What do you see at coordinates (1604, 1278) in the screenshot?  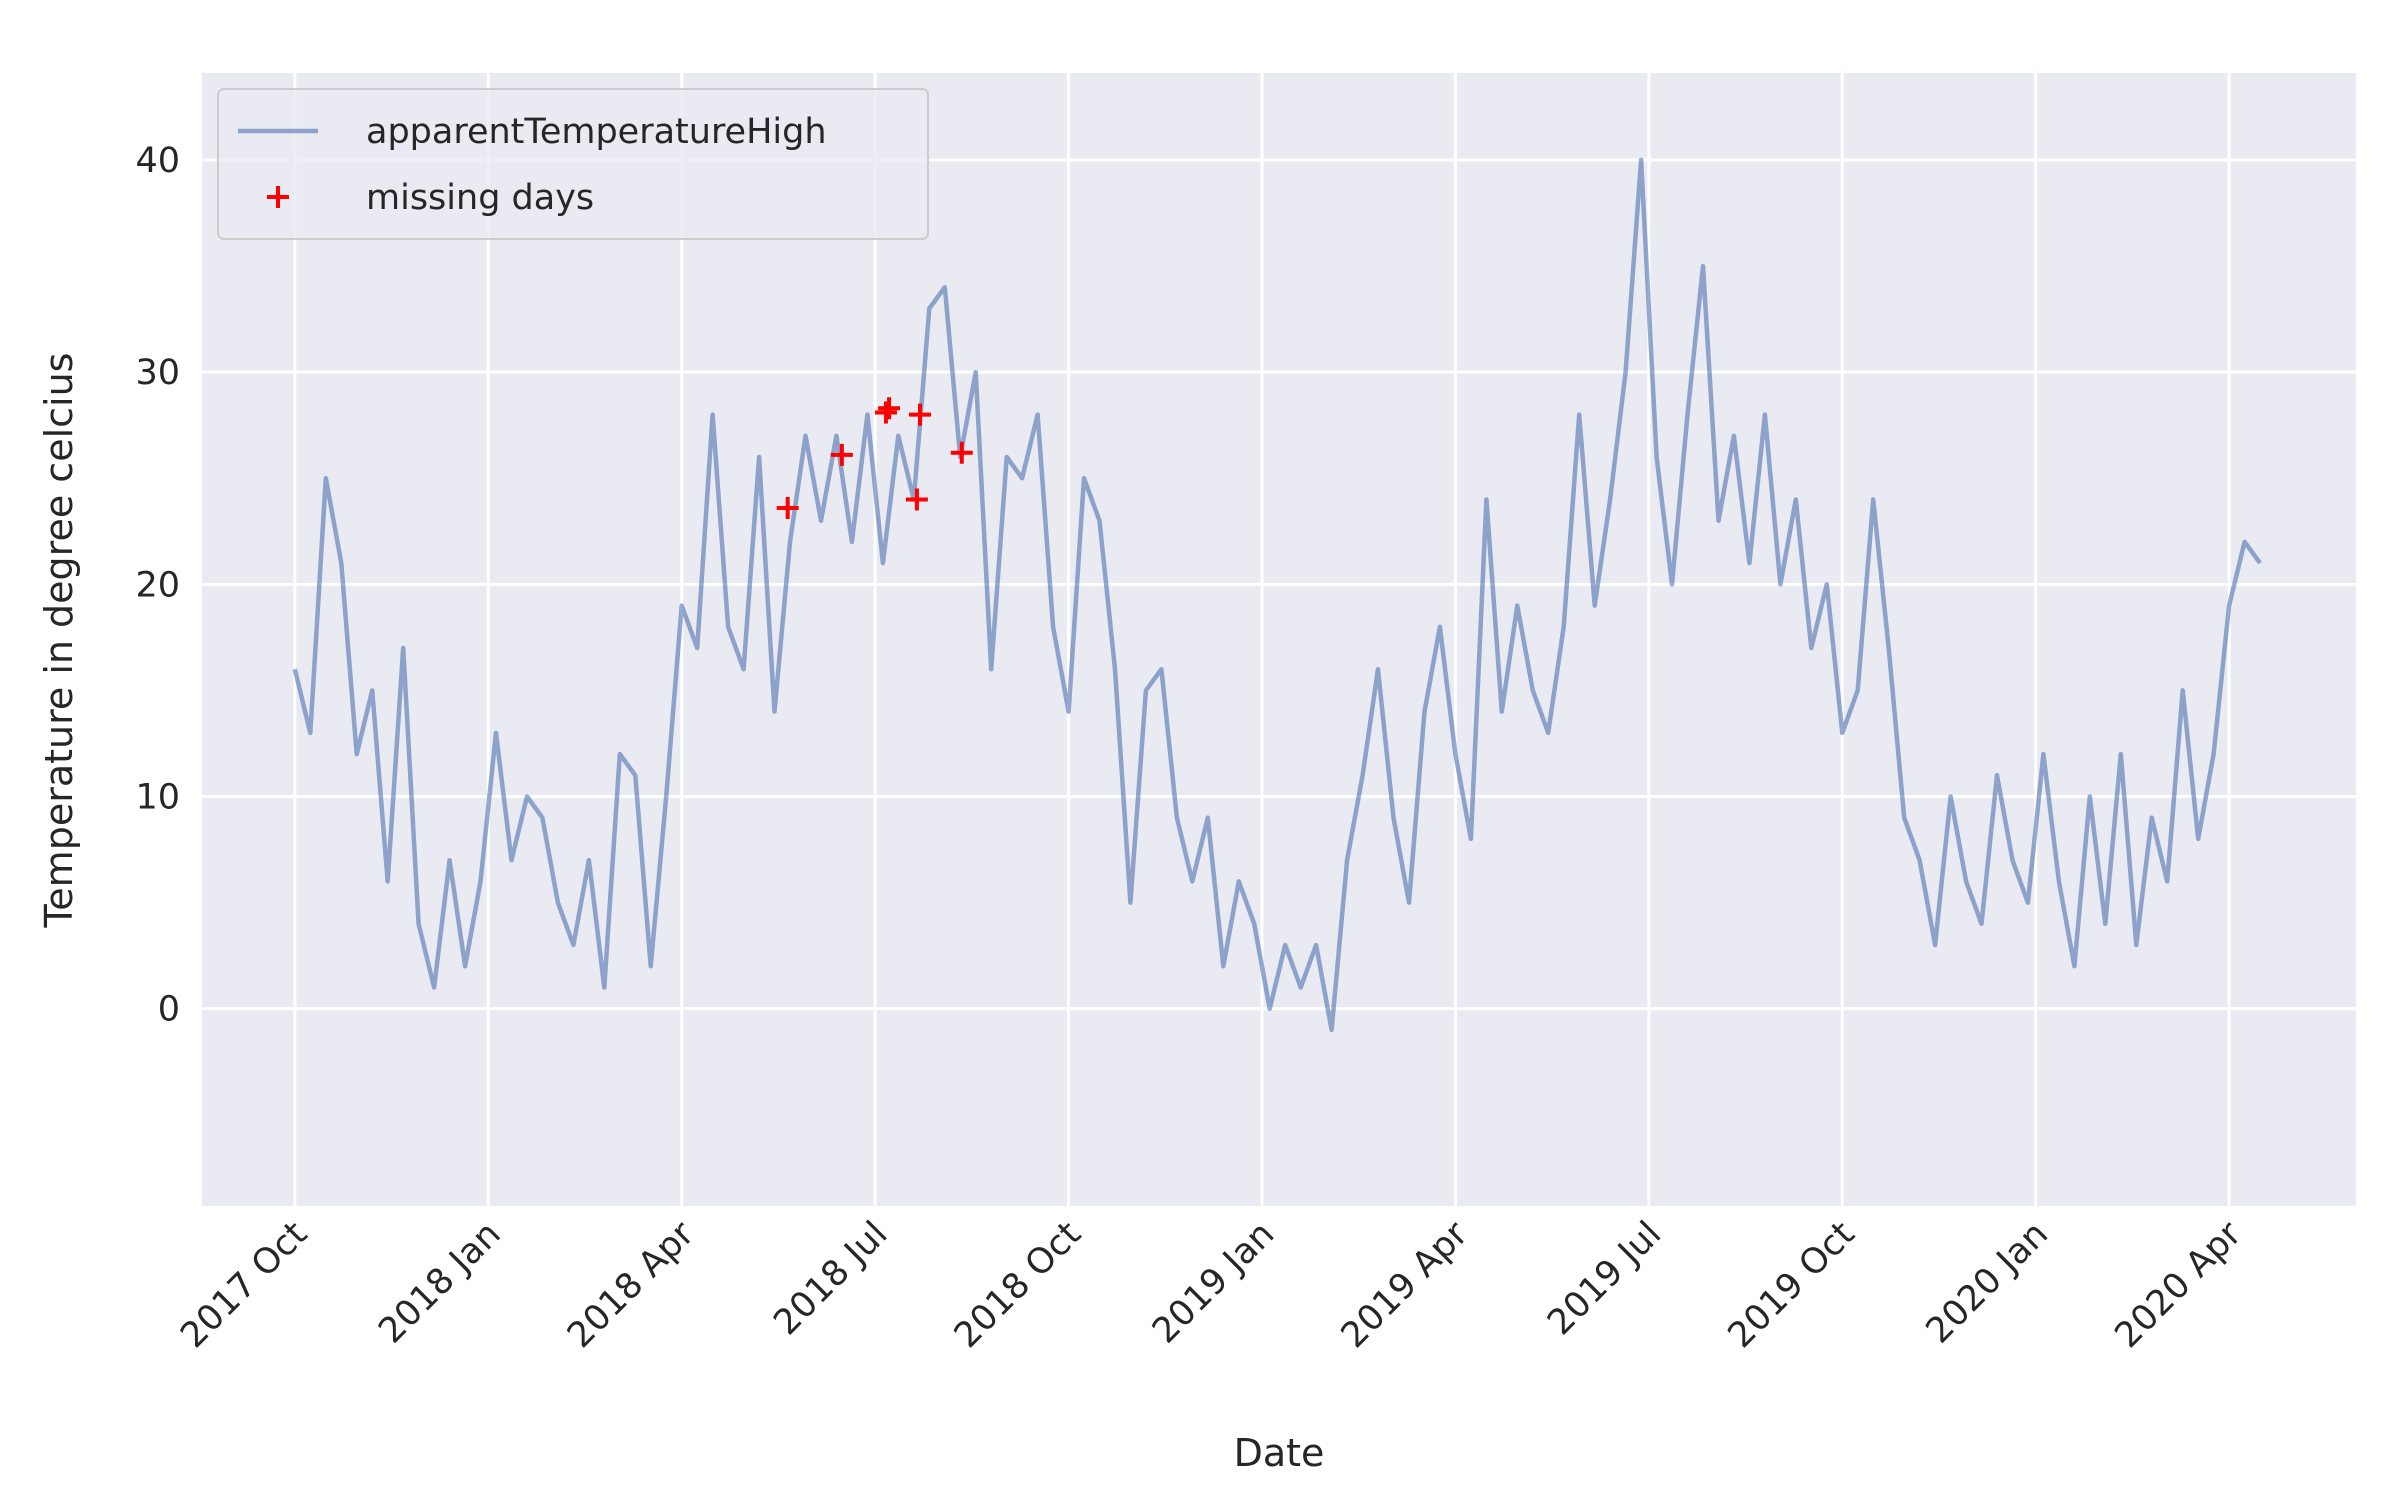 I see `x-tick-label: 2019 Jul` at bounding box center [1604, 1278].